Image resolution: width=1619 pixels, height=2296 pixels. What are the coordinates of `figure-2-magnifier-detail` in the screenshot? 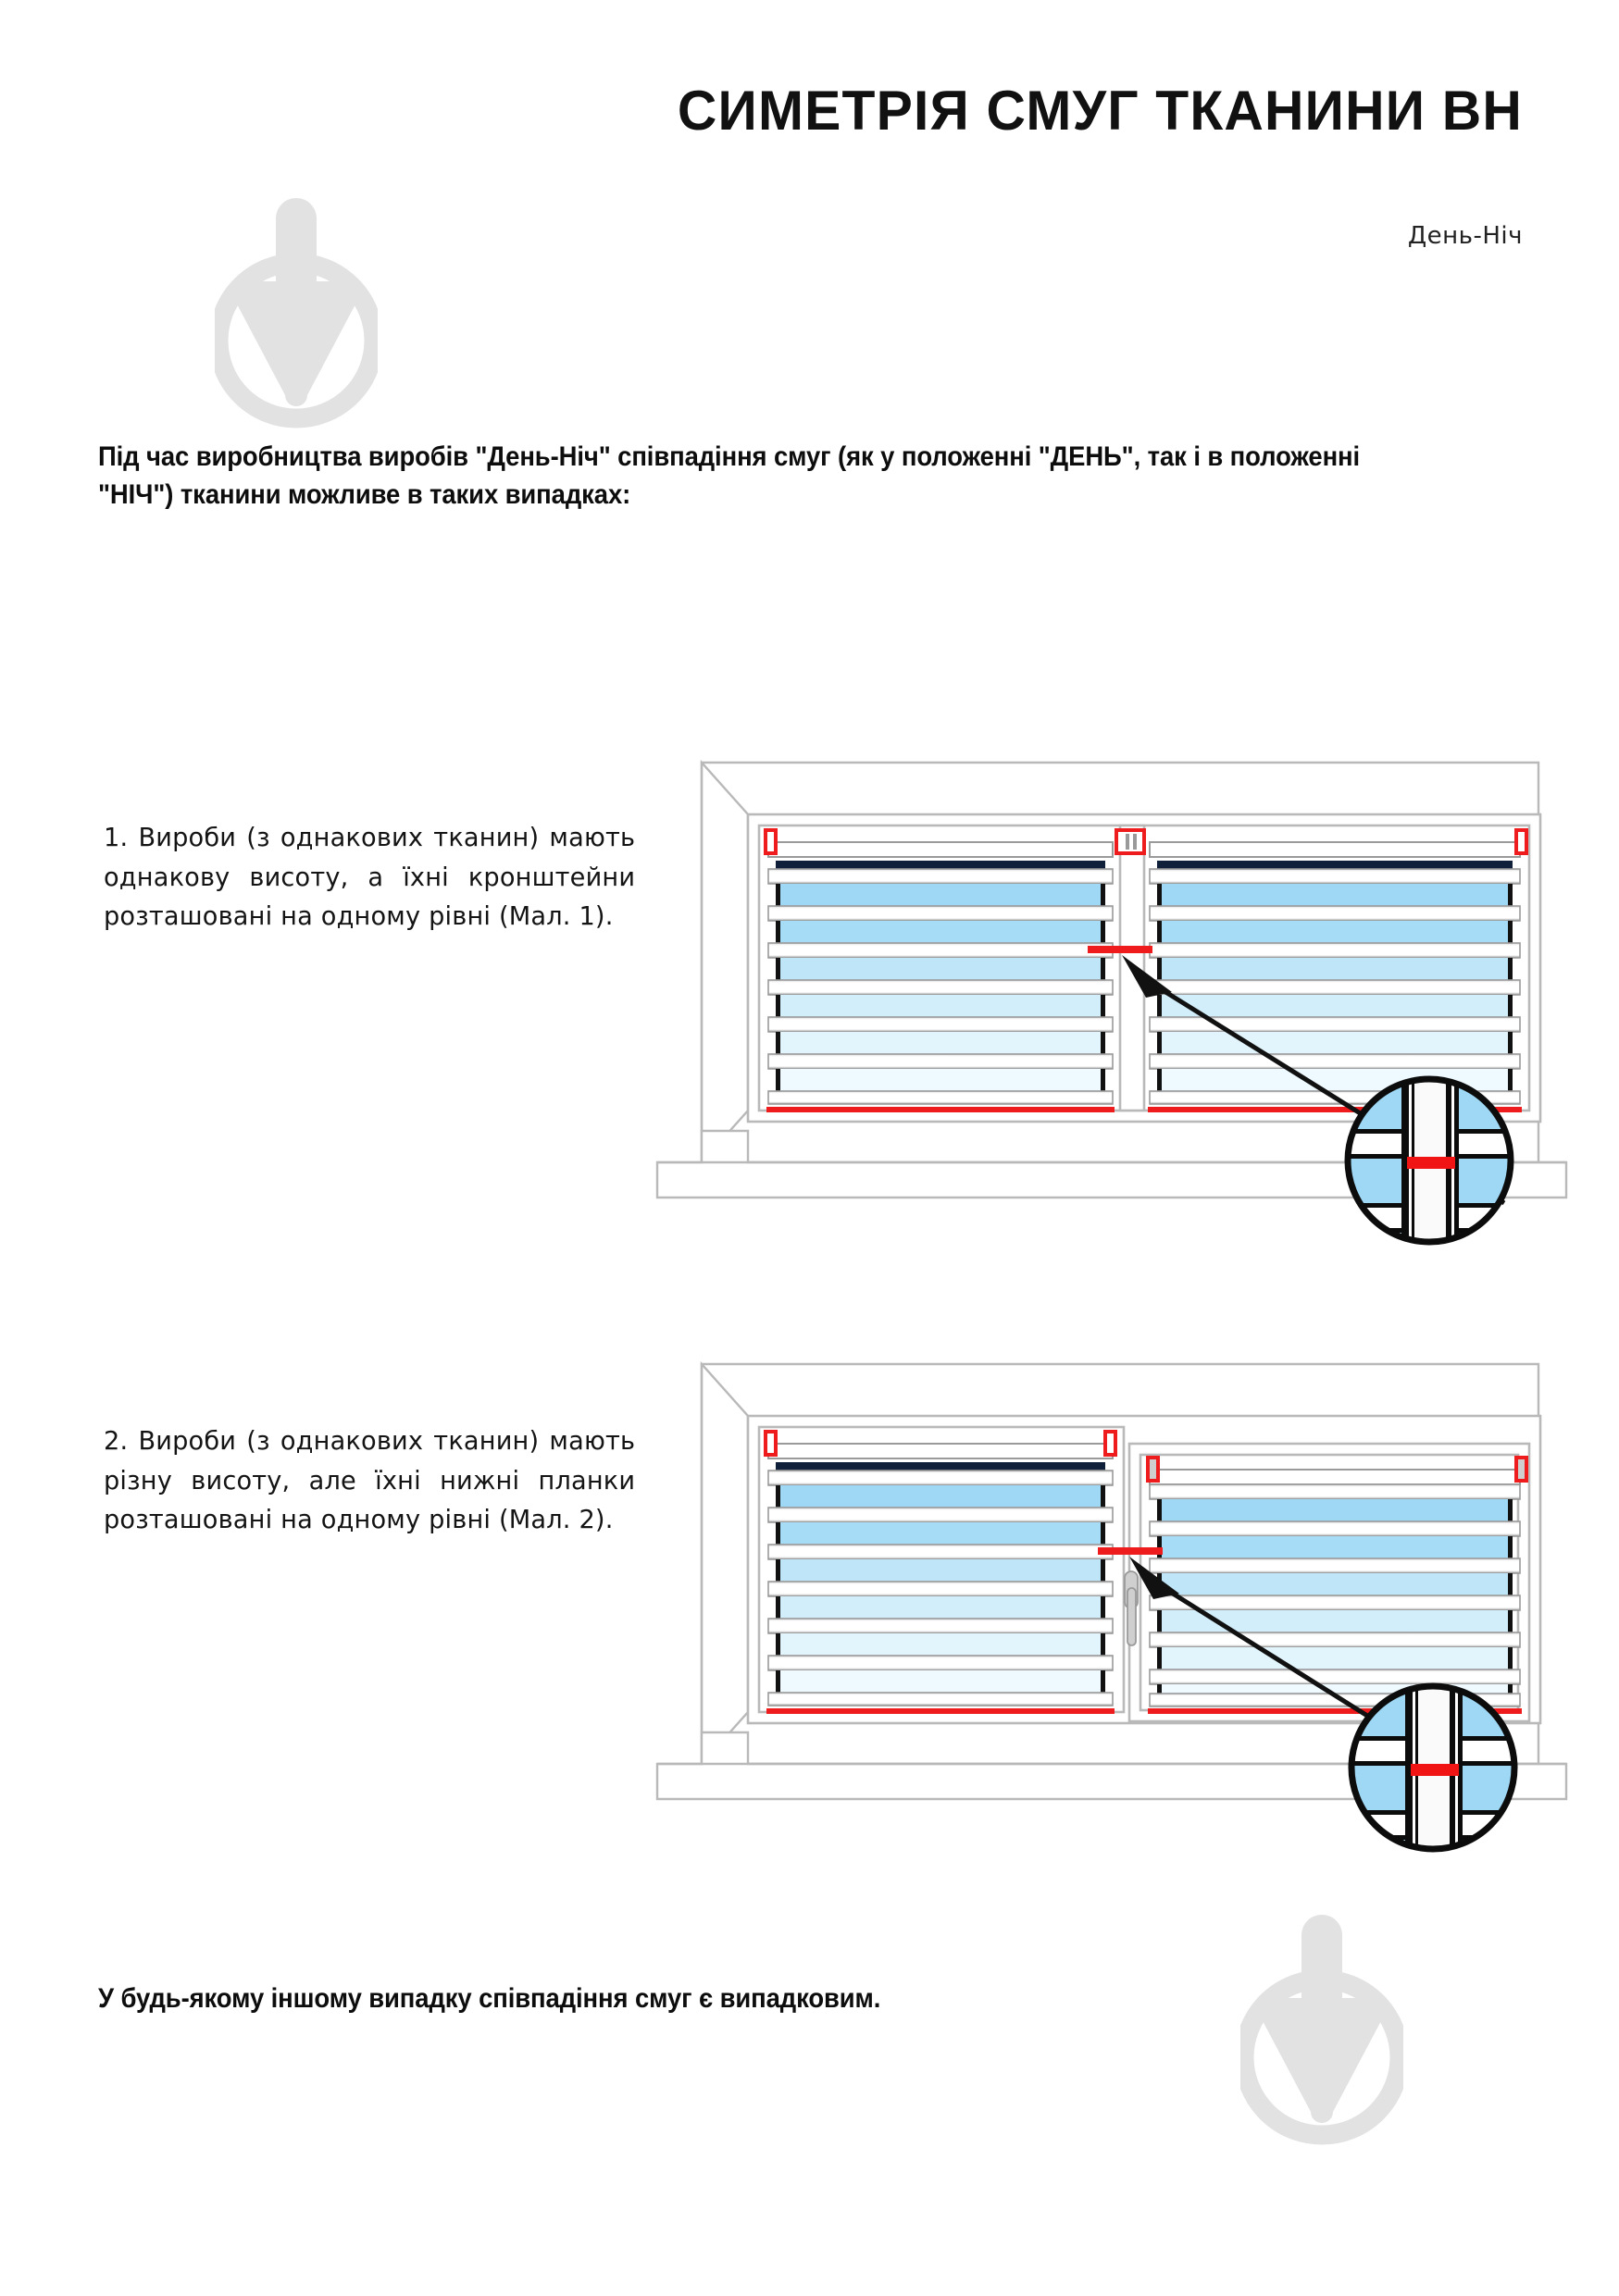 It's located at (1433, 1768).